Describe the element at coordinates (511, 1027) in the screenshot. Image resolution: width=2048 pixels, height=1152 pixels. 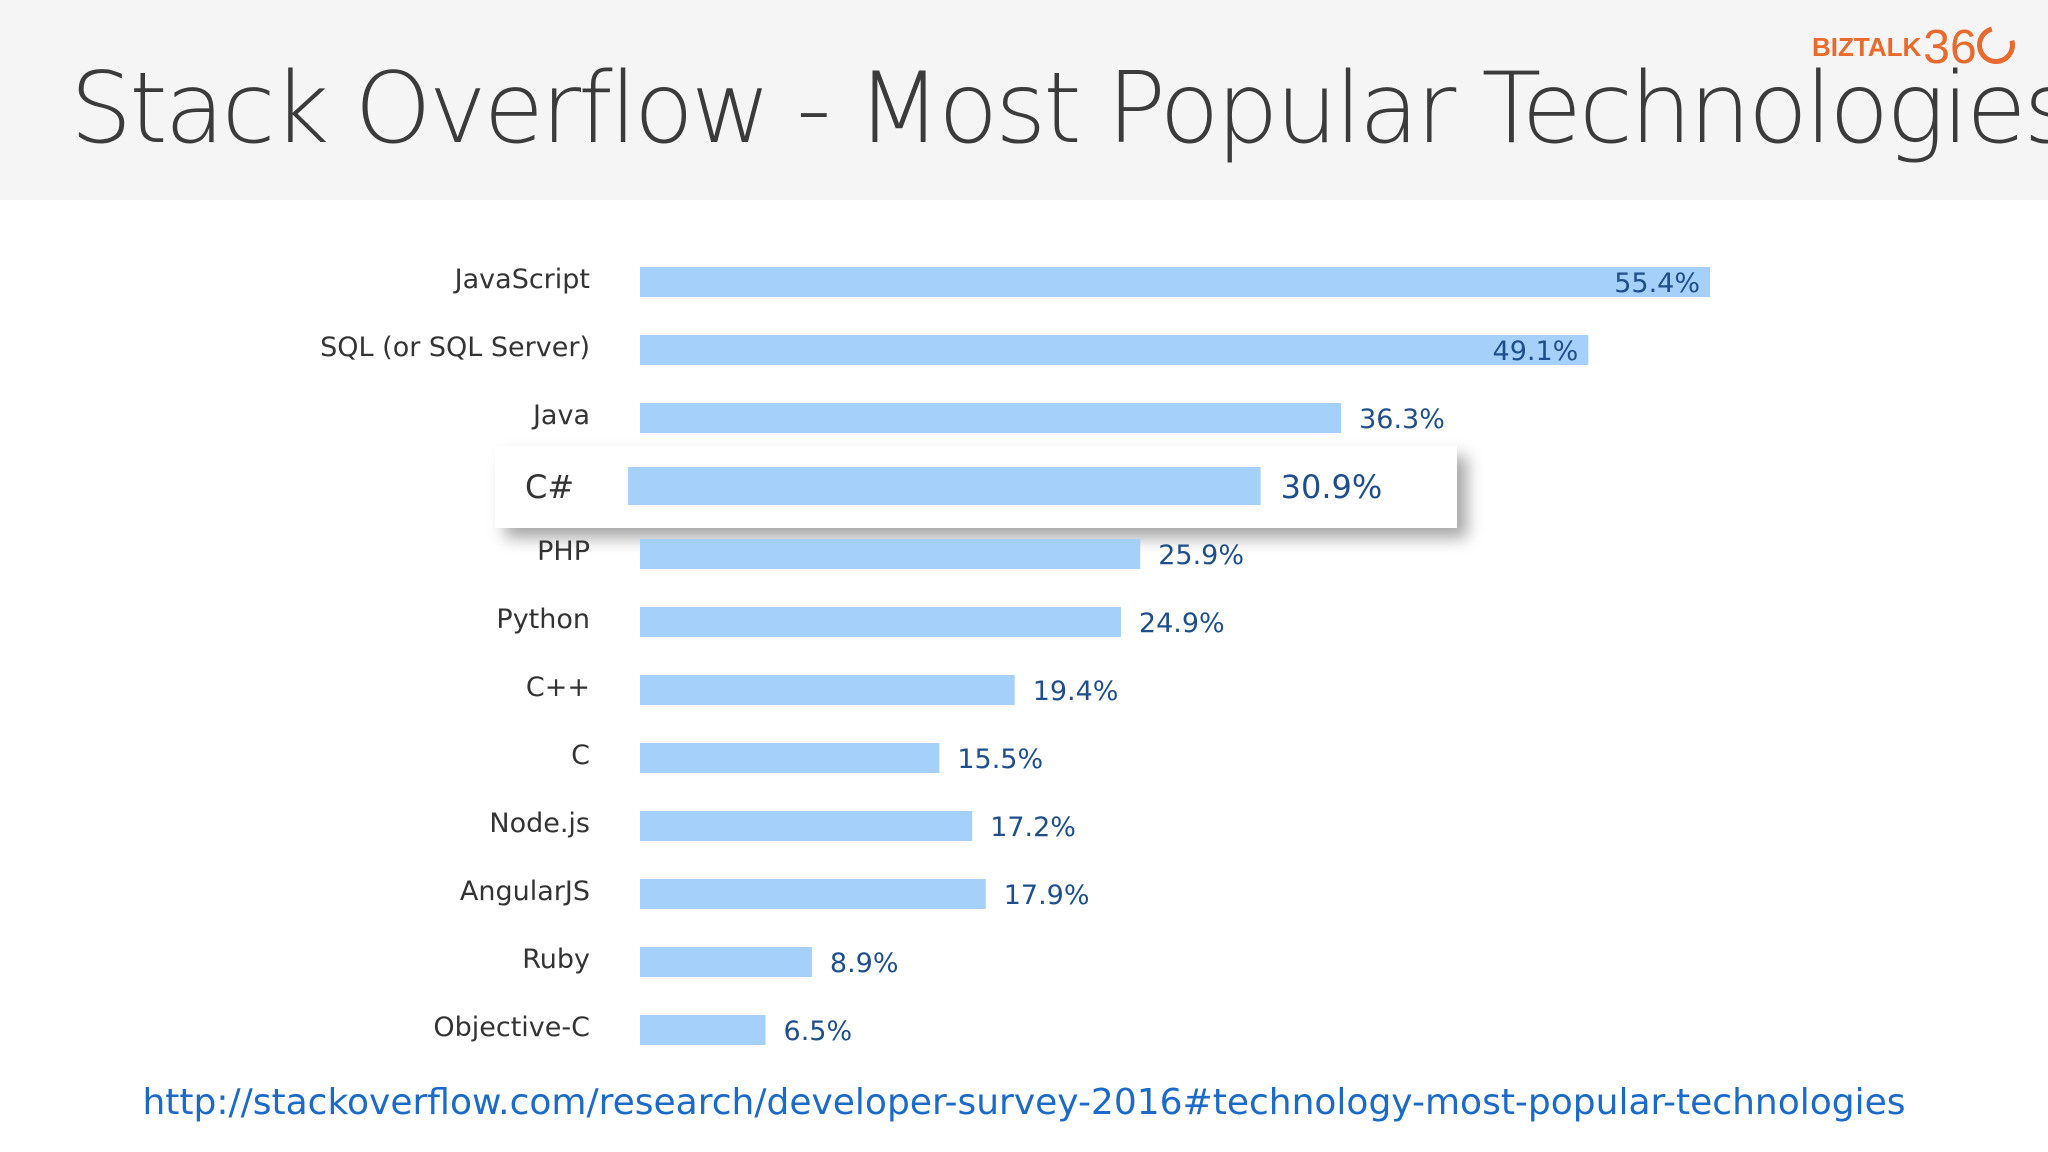
I see `tick-label: Objective-C` at that location.